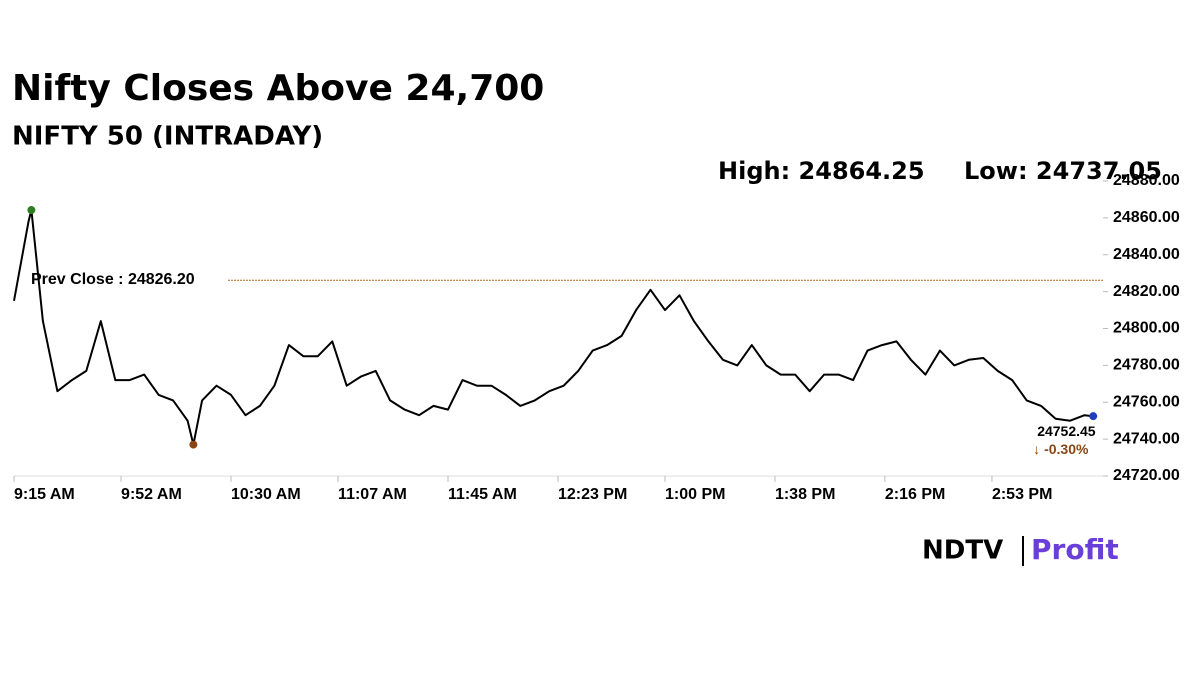 The image size is (1200, 679). What do you see at coordinates (1099, 171) in the screenshot?
I see `low-value: 24737.05` at bounding box center [1099, 171].